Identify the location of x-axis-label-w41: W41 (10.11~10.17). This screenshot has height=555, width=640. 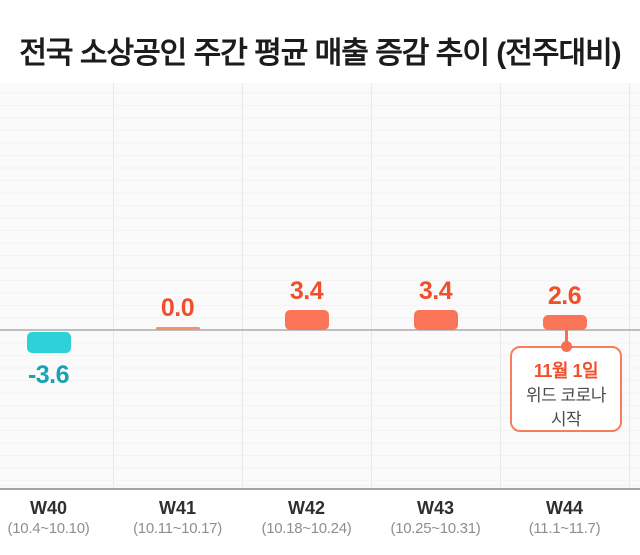
(177, 517).